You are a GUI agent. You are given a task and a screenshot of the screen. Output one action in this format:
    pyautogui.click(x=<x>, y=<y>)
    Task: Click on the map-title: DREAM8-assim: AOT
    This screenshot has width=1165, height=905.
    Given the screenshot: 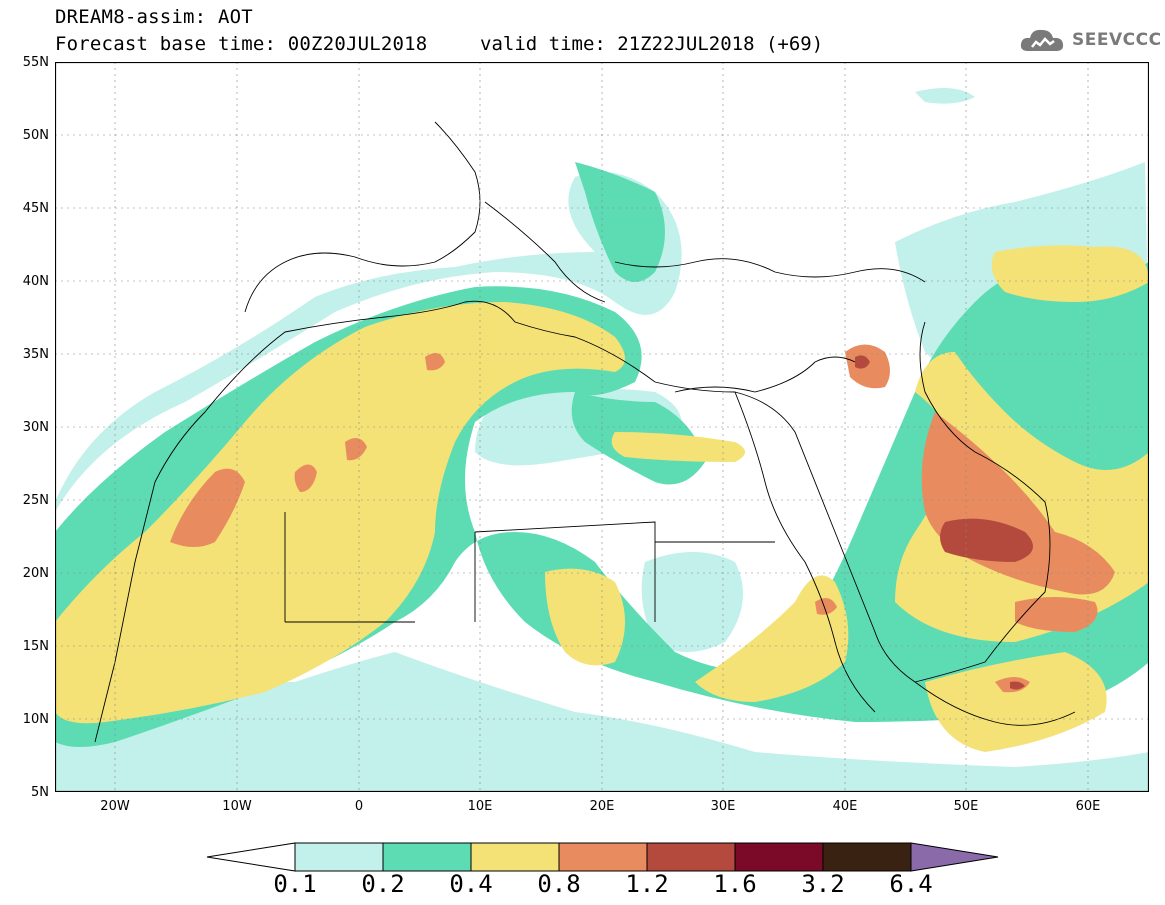 What is the action you would take?
    pyautogui.click(x=154, y=17)
    